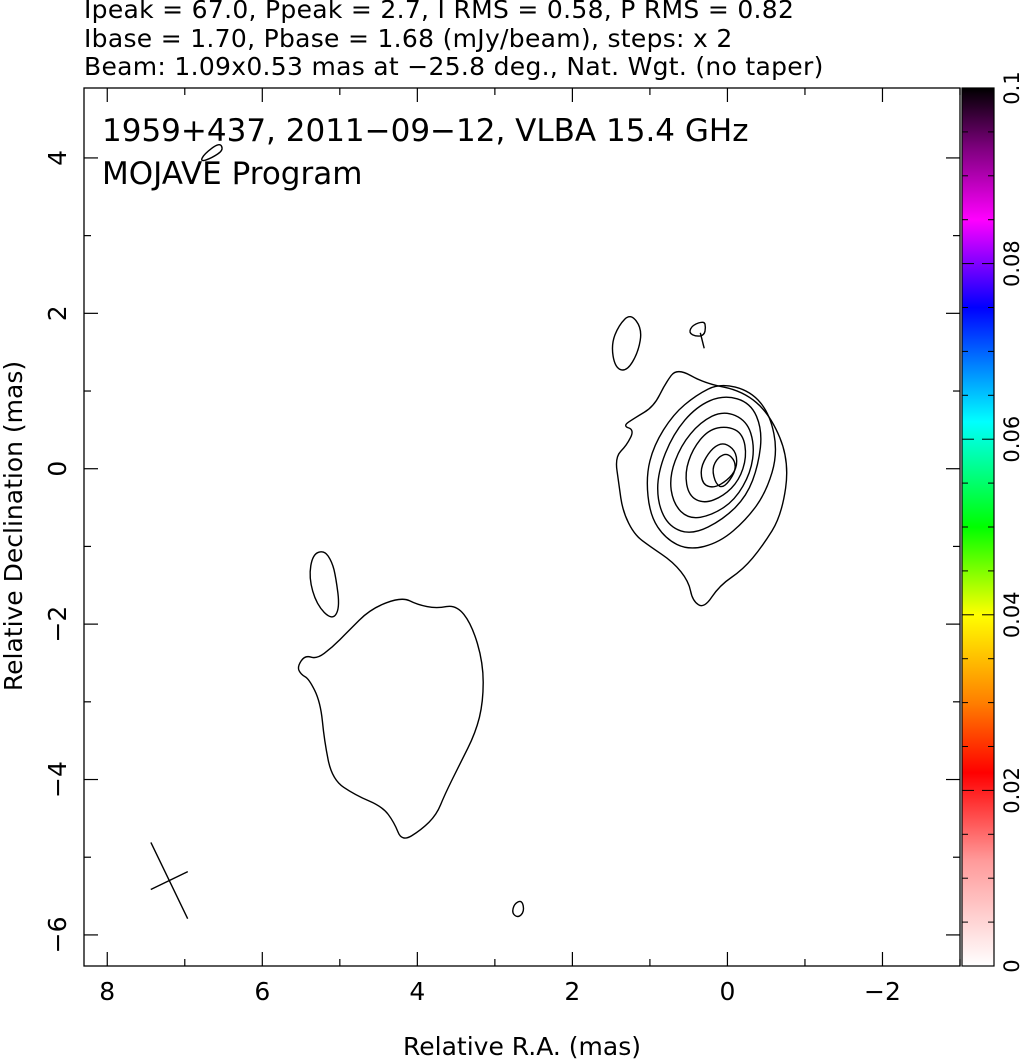  I want to click on plot-title-line-2: MOJAVE Program, so click(232, 174).